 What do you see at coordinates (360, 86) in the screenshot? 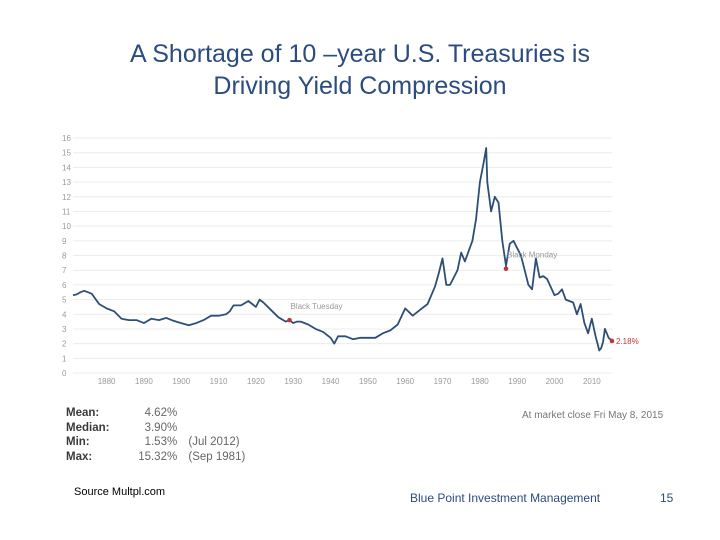
I see `title-line-2: Driving Yield Compression` at bounding box center [360, 86].